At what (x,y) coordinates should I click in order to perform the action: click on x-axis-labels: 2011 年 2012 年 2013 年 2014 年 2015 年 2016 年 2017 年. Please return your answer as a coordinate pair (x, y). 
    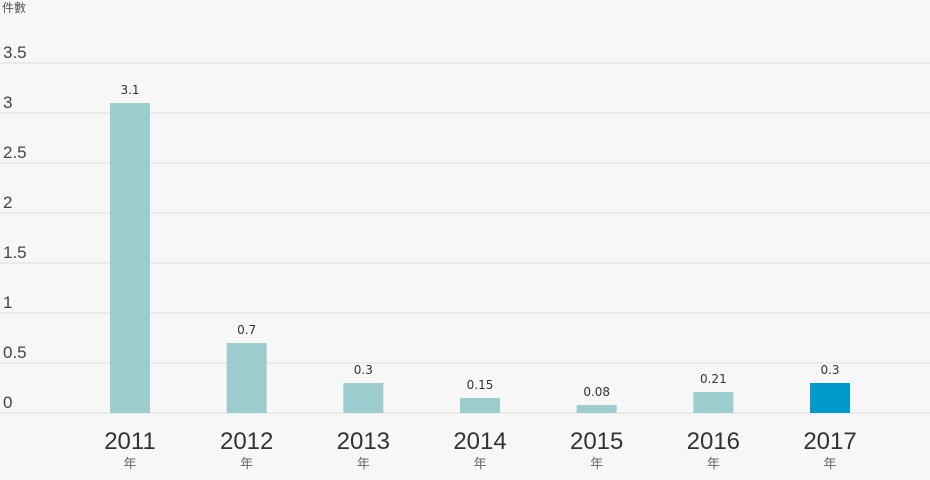
    Looking at the image, I should click on (480, 450).